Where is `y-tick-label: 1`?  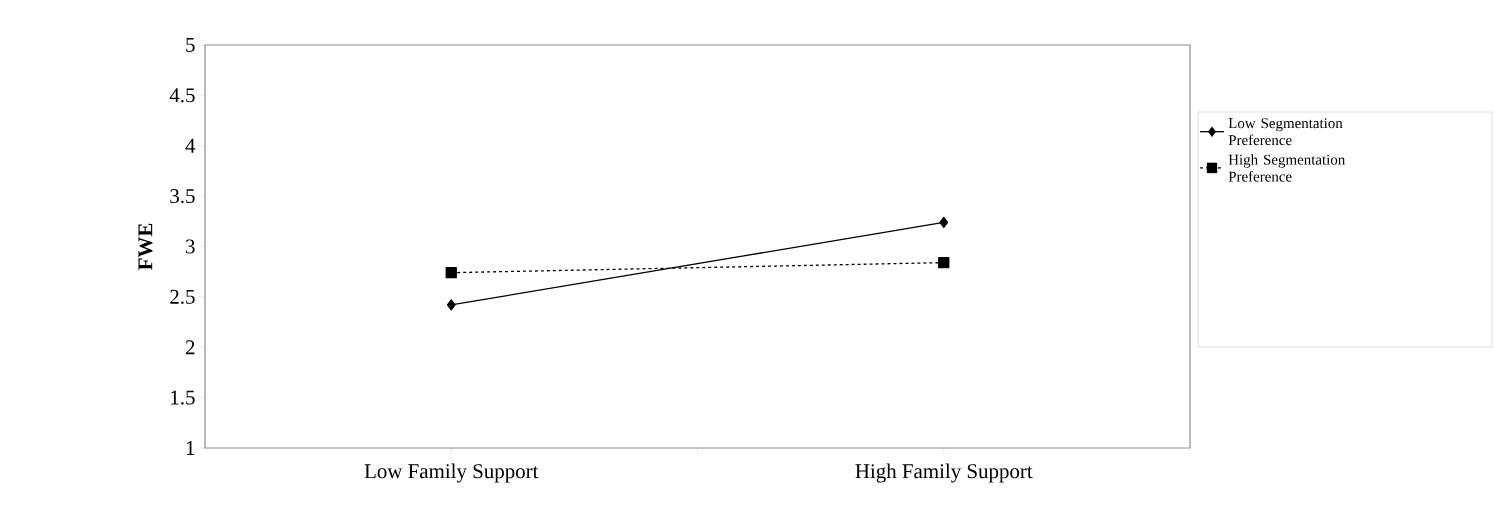 y-tick-label: 1 is located at coordinates (190, 448).